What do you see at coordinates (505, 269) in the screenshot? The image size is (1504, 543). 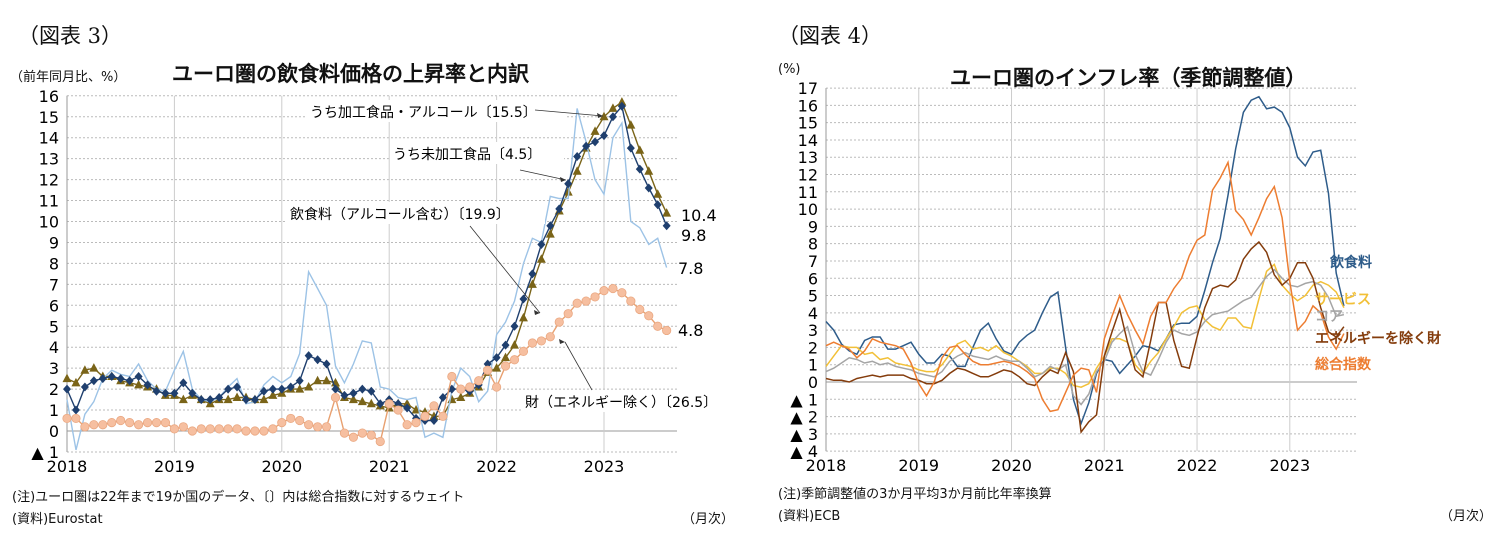 I see `annotation-arrow` at bounding box center [505, 269].